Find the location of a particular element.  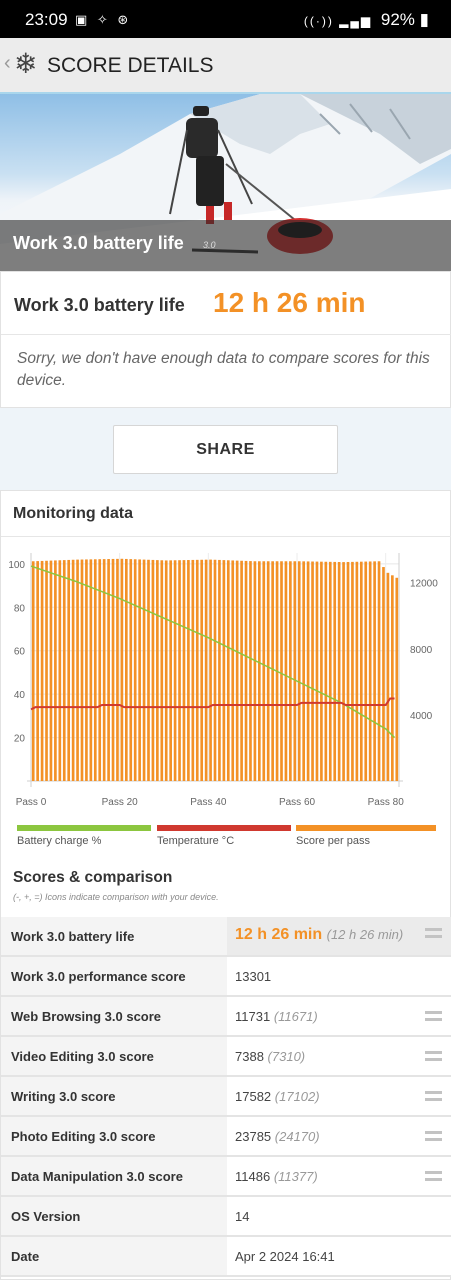

result-label: Work 3.0 battery life is located at coordinates (99, 305).